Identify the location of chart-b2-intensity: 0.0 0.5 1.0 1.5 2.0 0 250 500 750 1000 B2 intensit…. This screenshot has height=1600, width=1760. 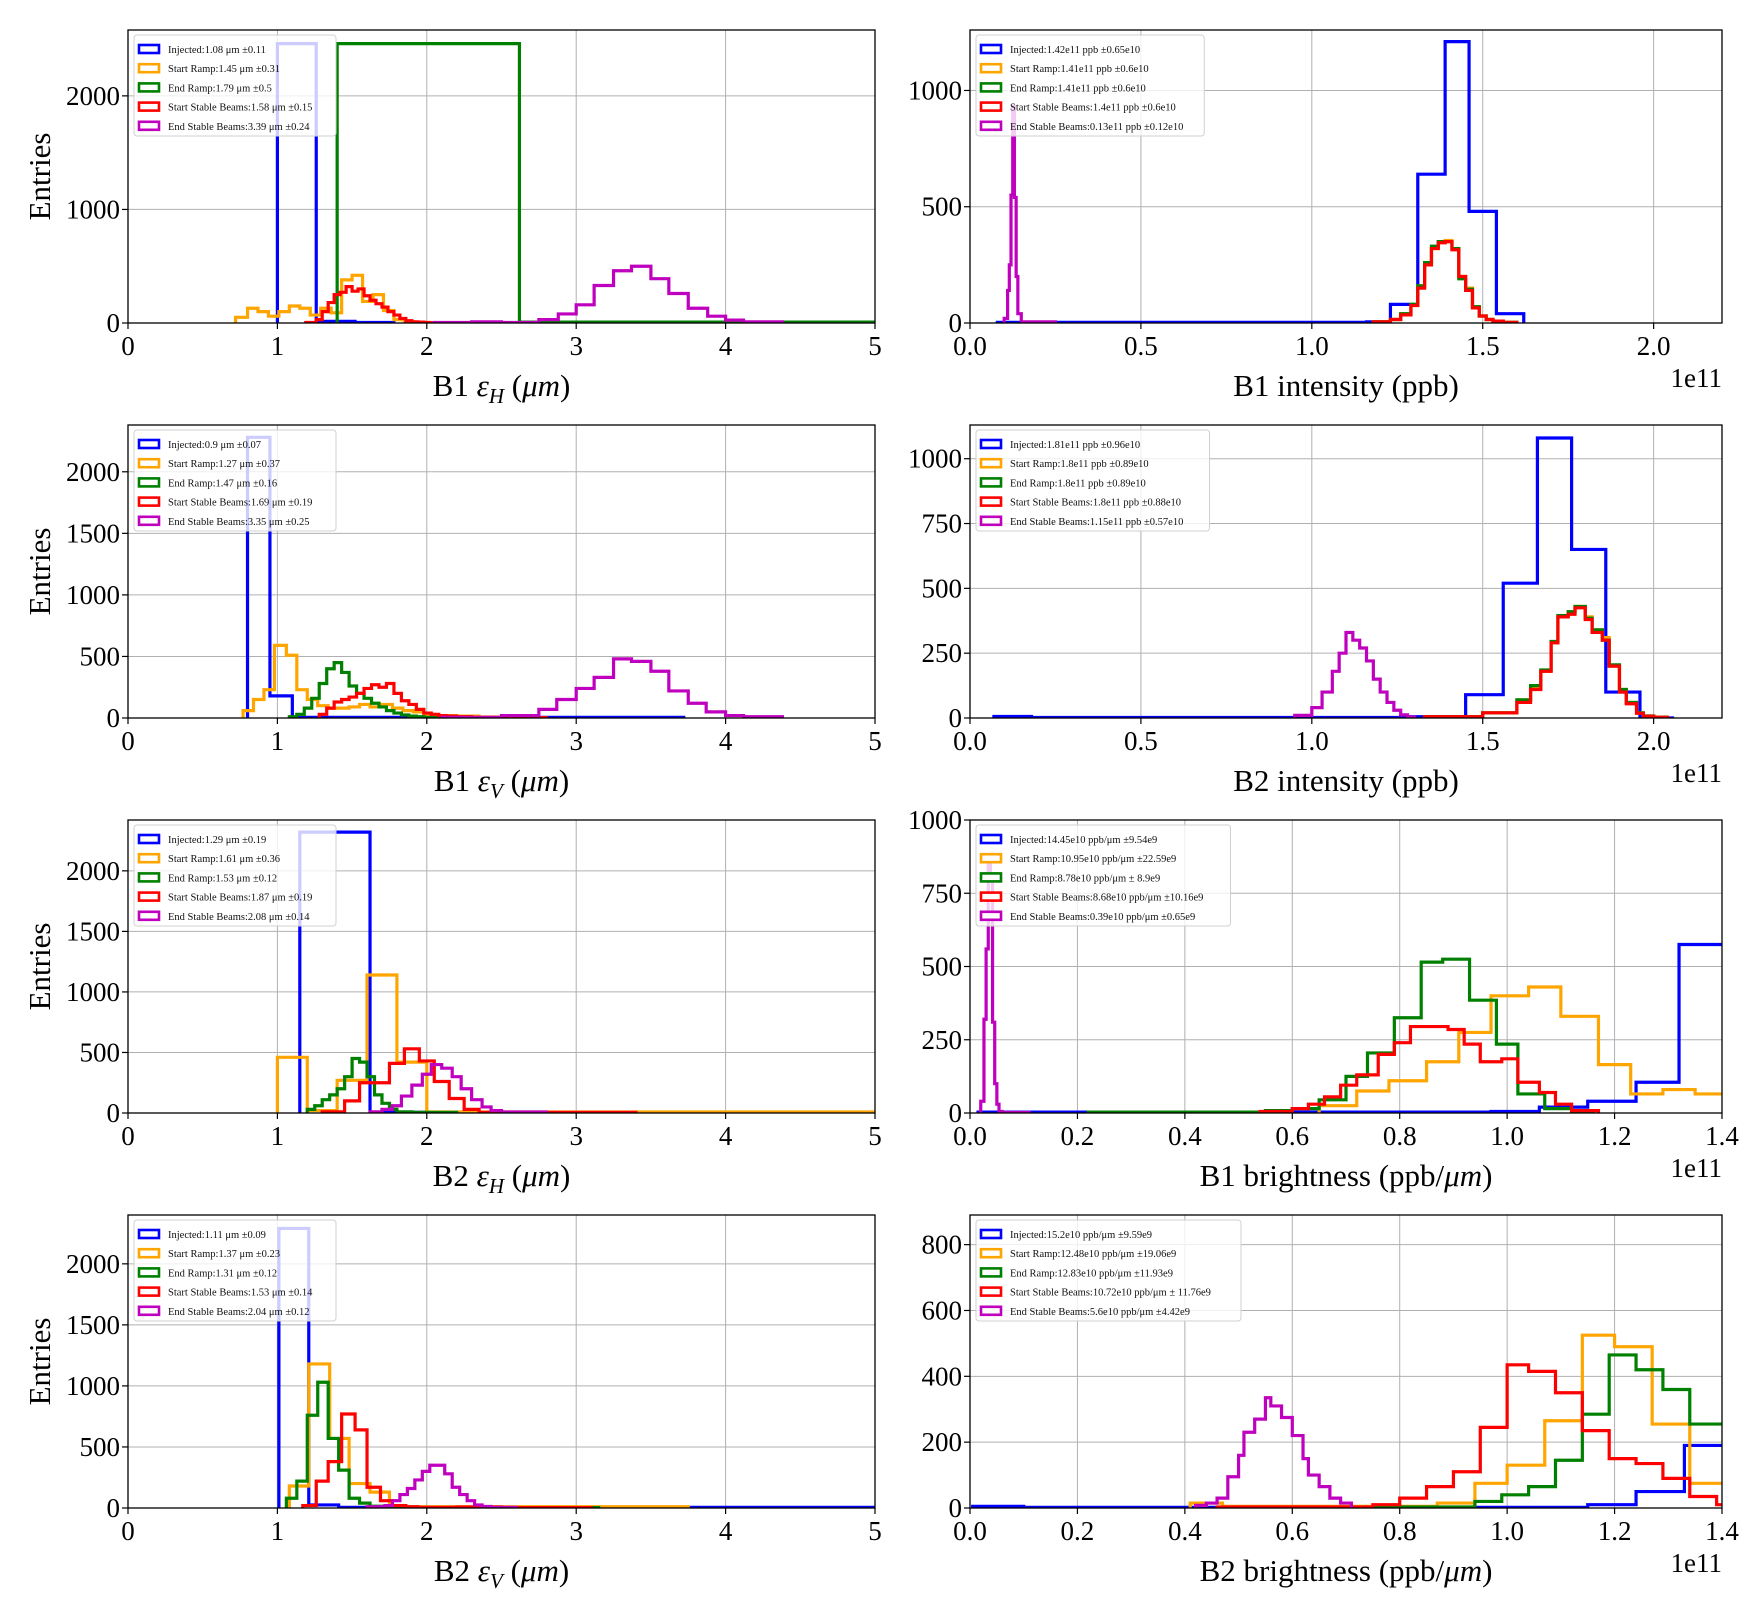
(1315, 611).